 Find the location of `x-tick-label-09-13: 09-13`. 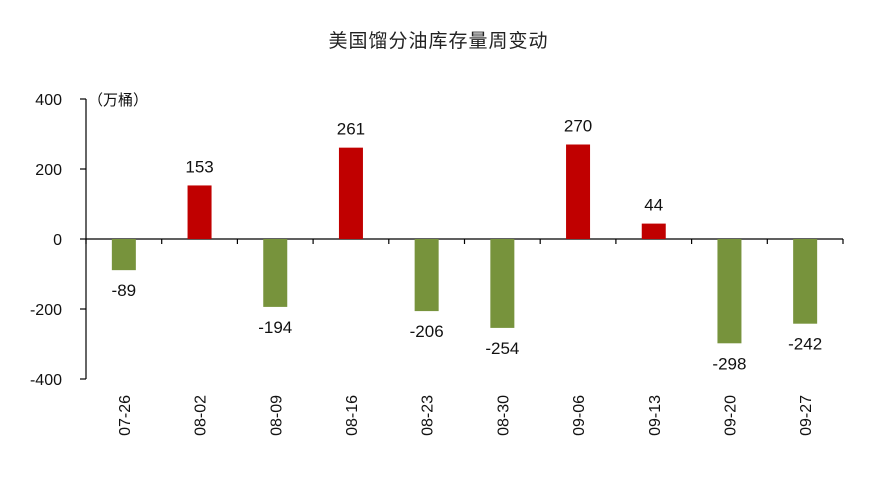

x-tick-label-09-13: 09-13 is located at coordinates (655, 415).